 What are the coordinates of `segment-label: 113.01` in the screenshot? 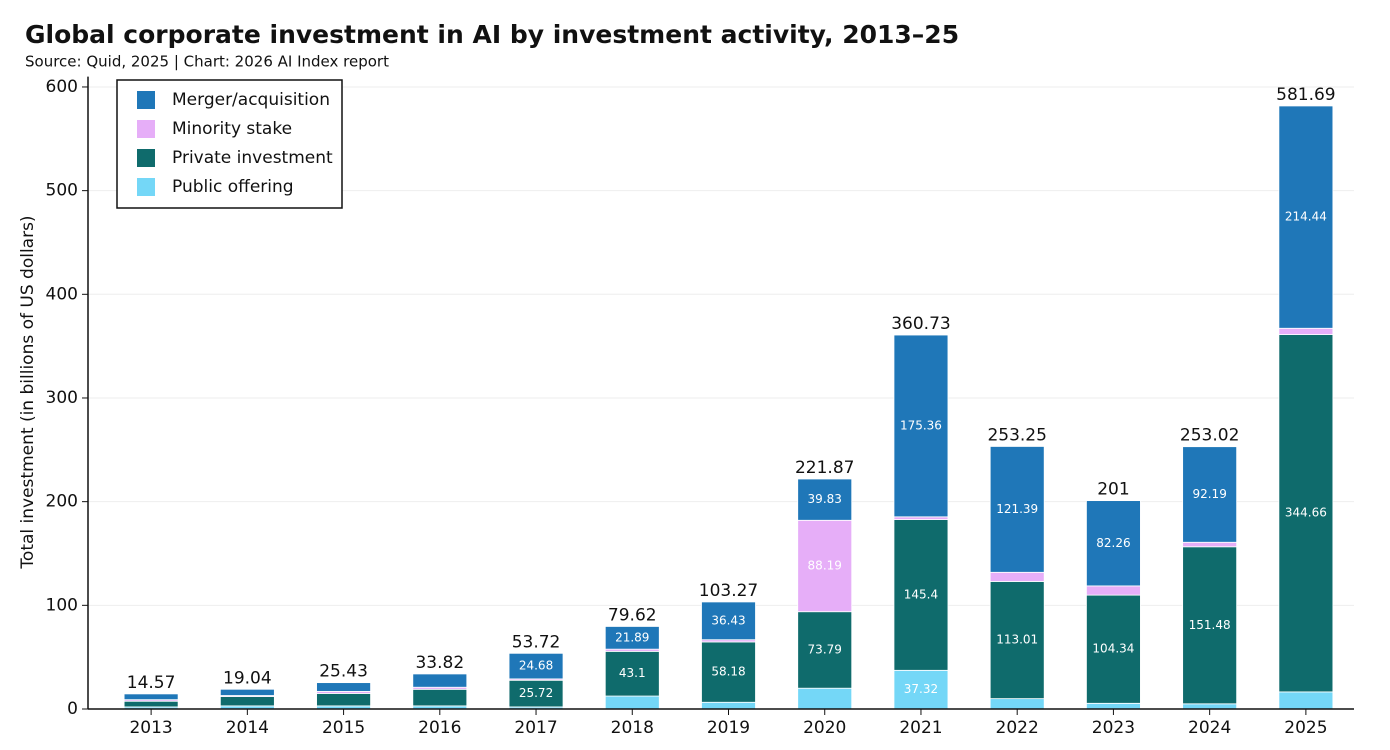 It's located at (1017, 640).